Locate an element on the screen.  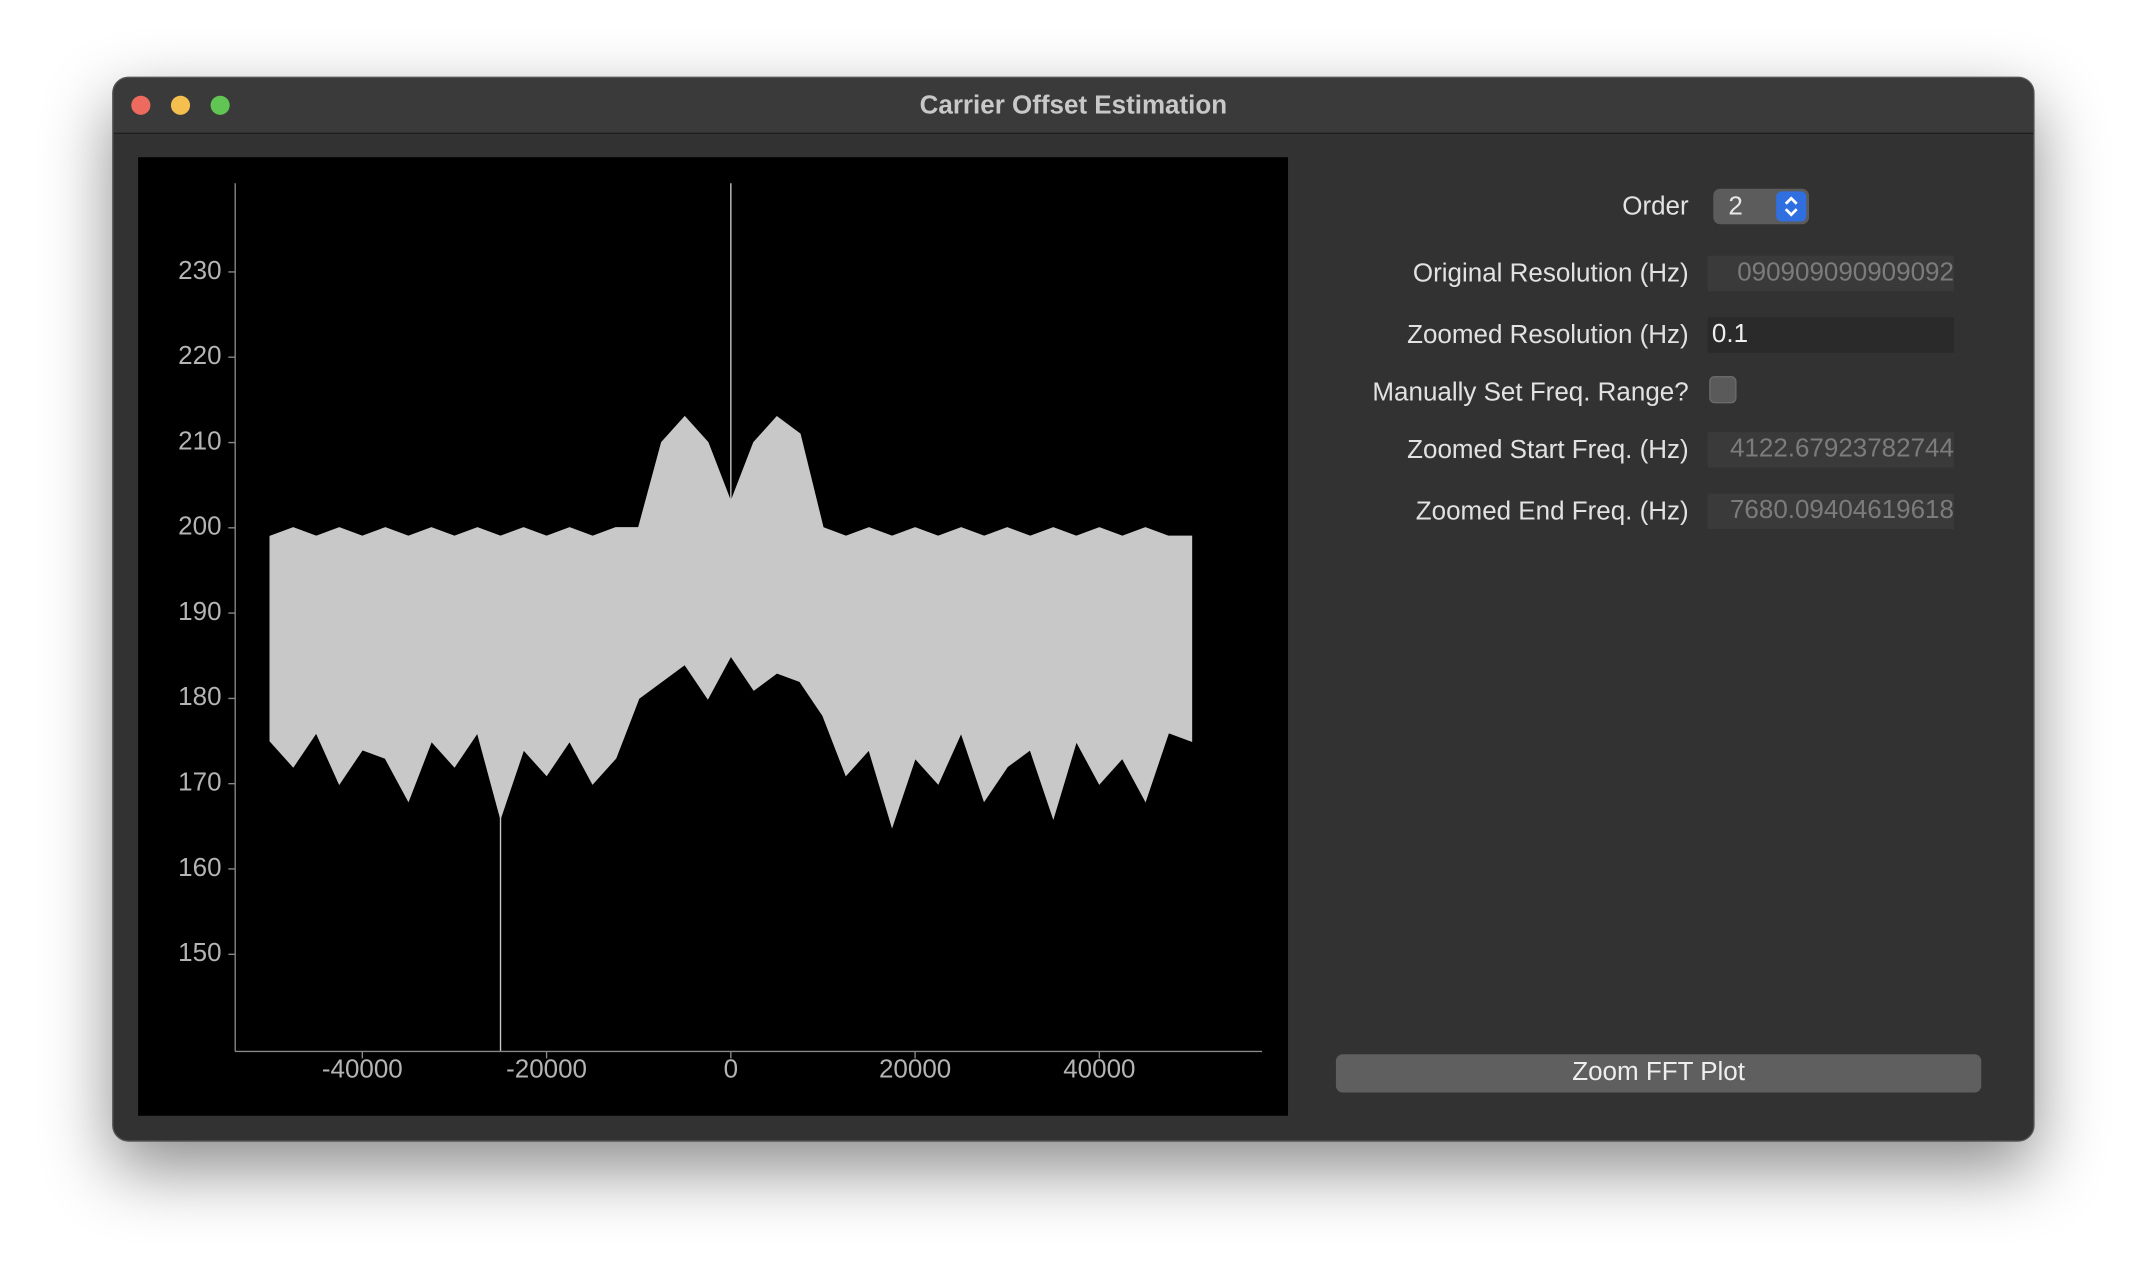
x-tick-label: 20000 is located at coordinates (915, 1068).